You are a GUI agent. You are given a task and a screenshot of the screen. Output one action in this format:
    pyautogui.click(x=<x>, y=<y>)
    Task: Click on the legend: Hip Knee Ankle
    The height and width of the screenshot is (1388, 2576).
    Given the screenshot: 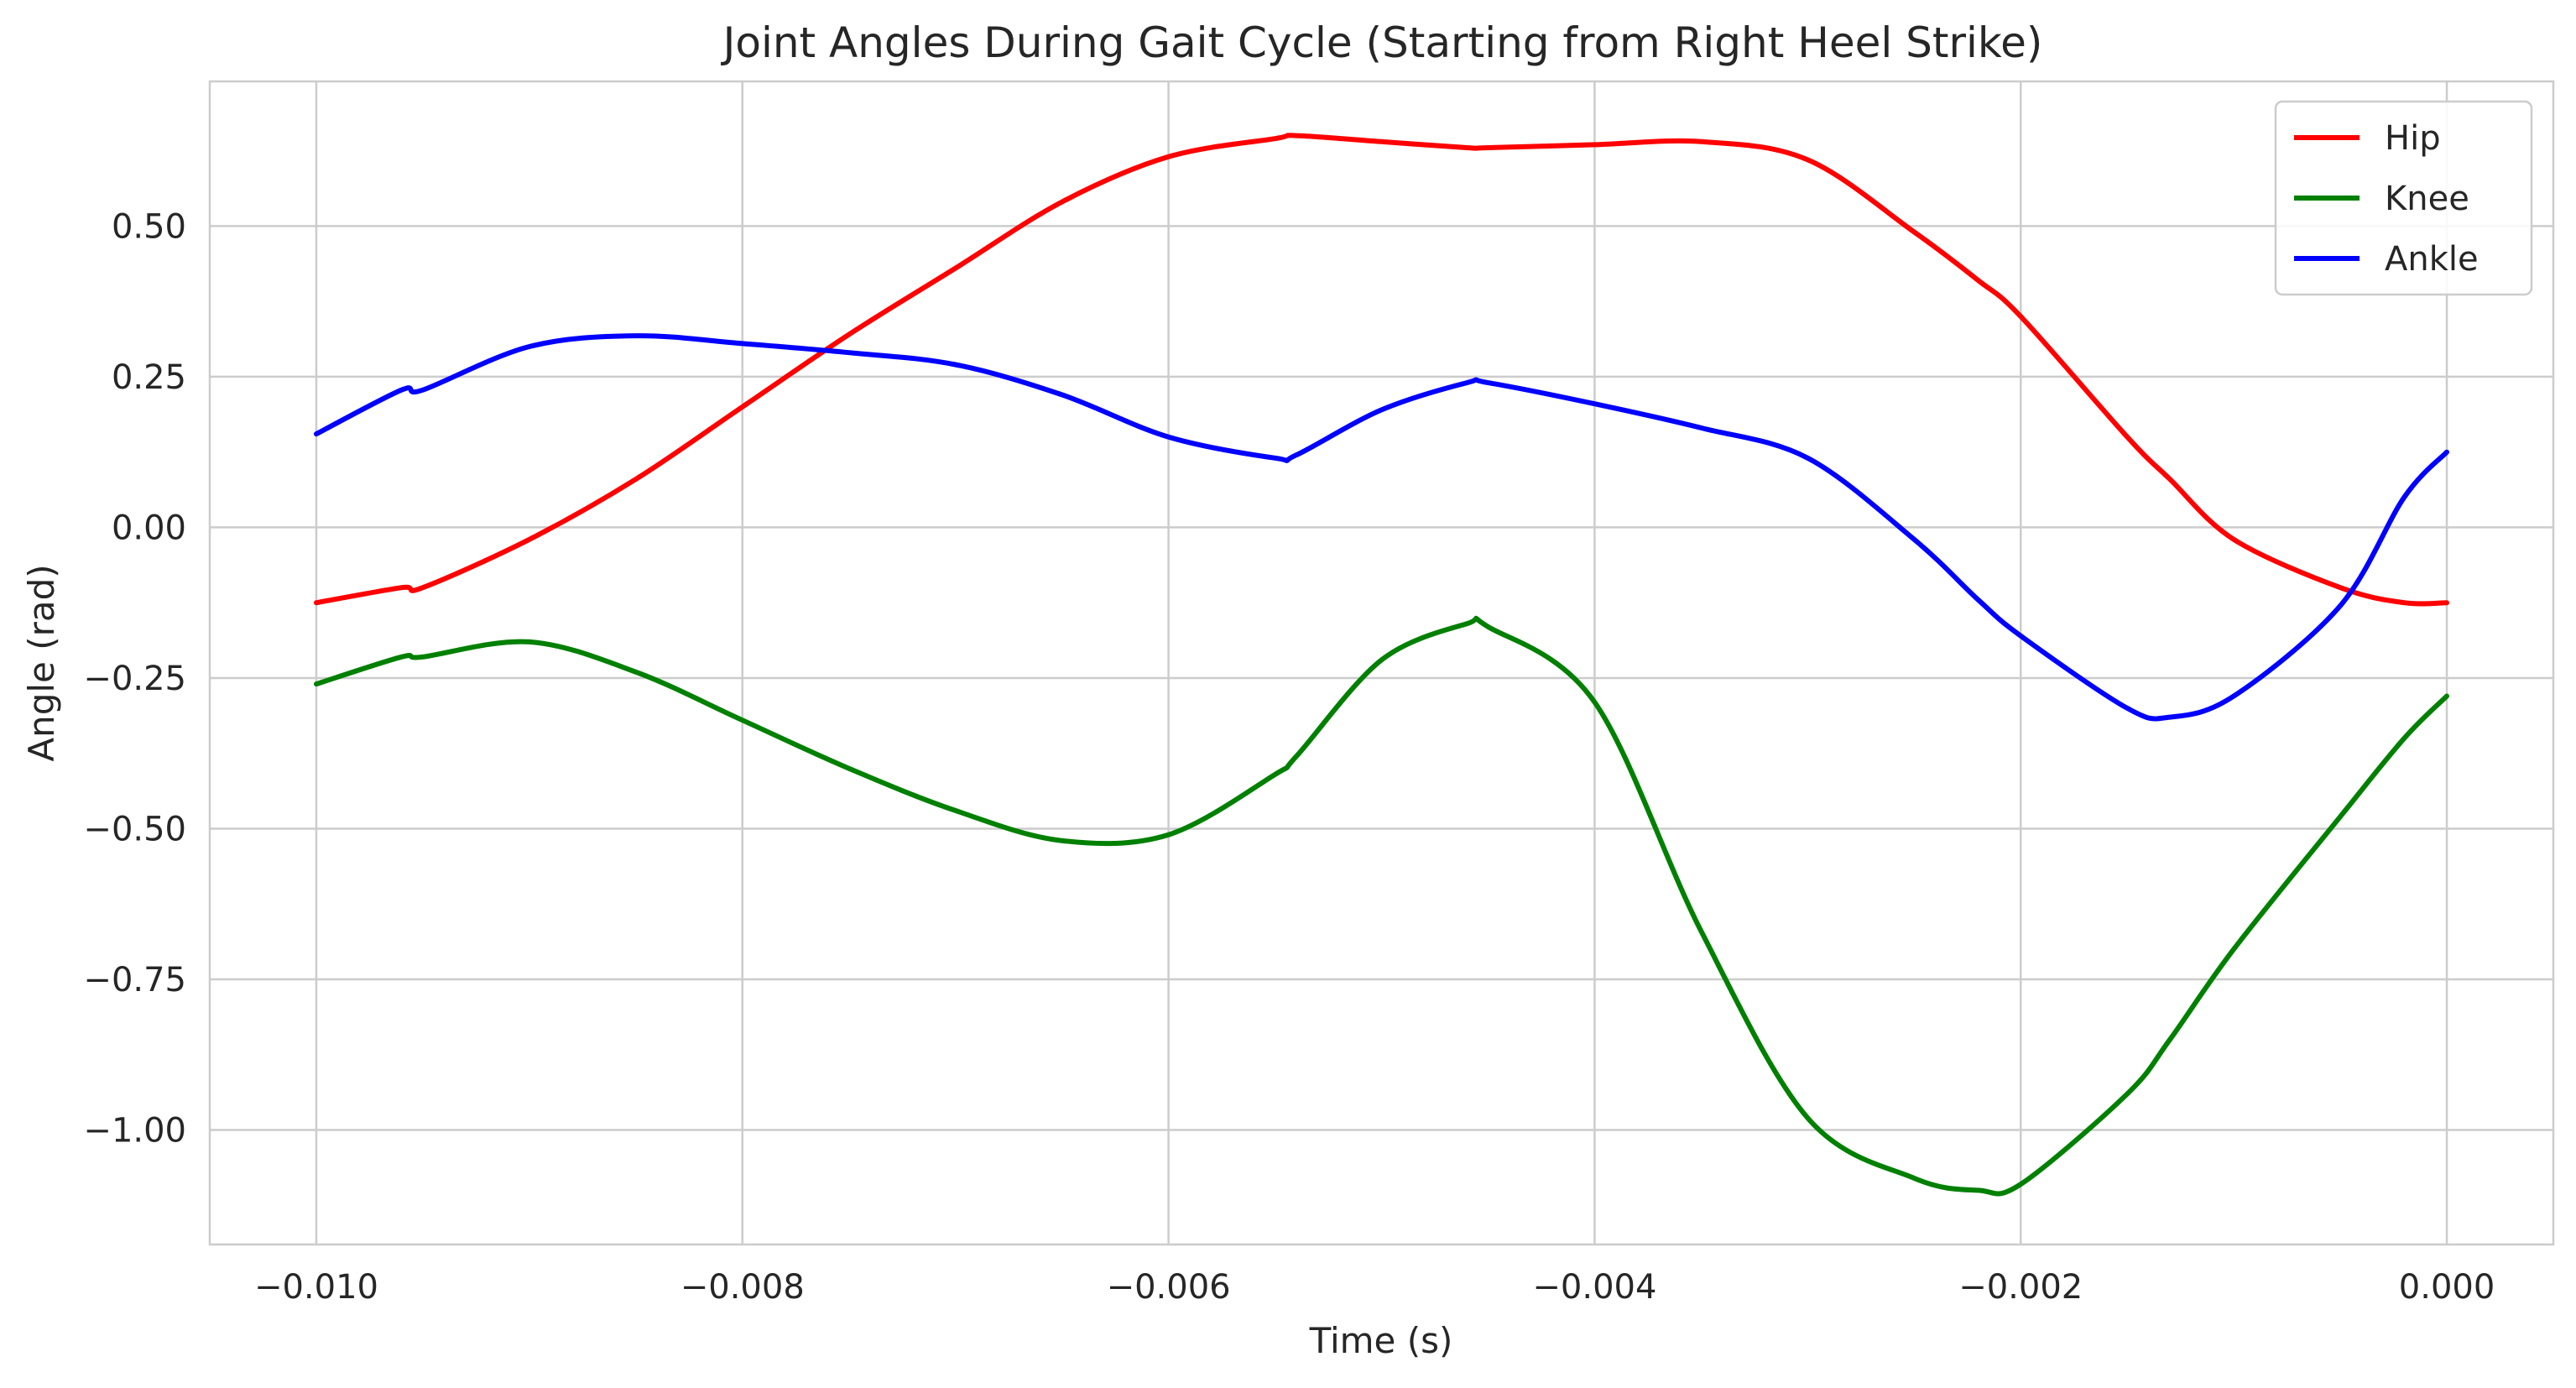 What is the action you would take?
    pyautogui.click(x=2403, y=198)
    